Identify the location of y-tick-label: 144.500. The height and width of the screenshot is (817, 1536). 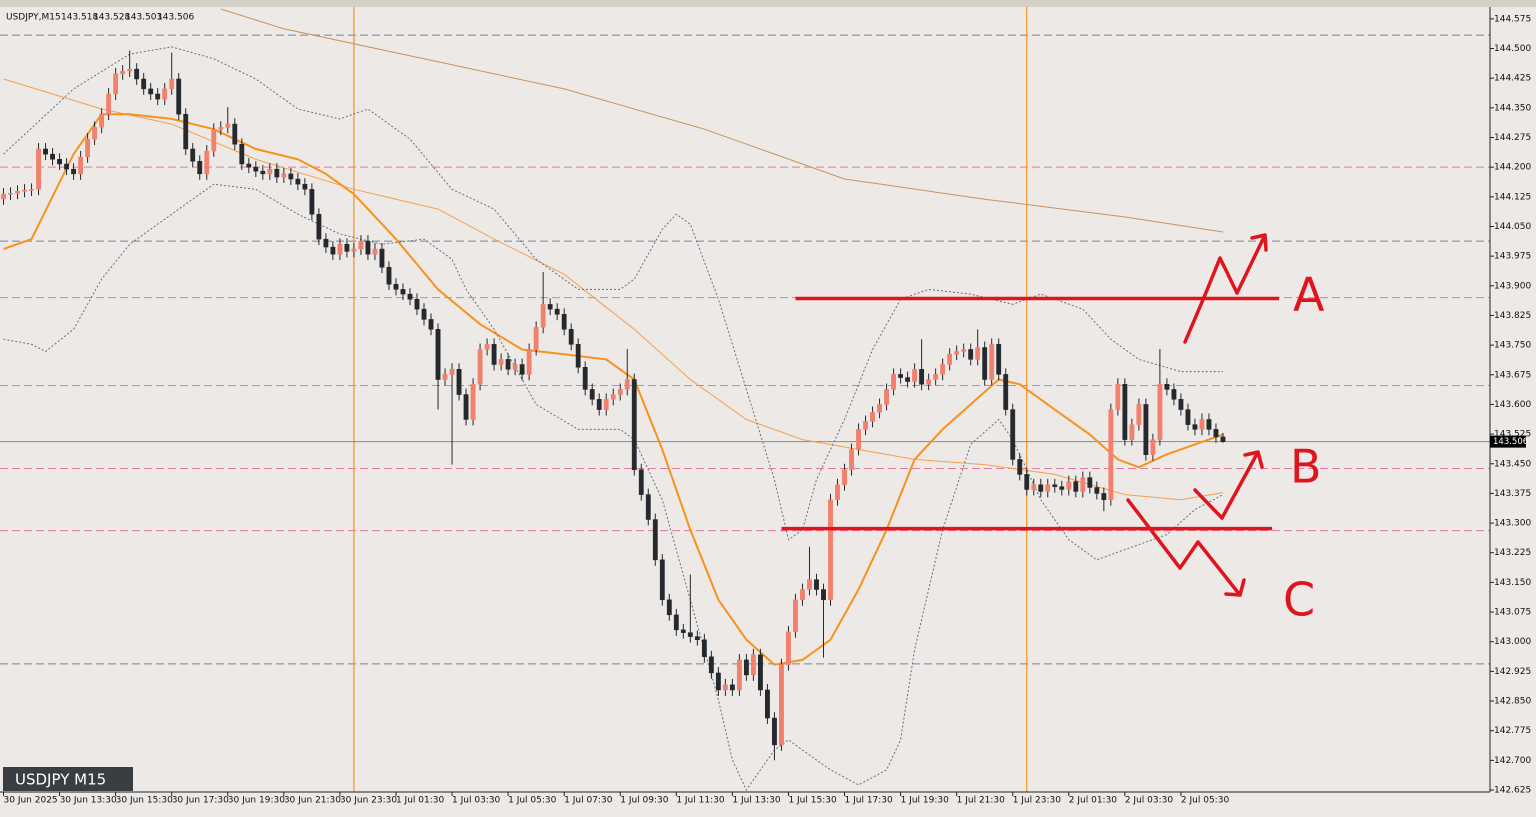
(1512, 49).